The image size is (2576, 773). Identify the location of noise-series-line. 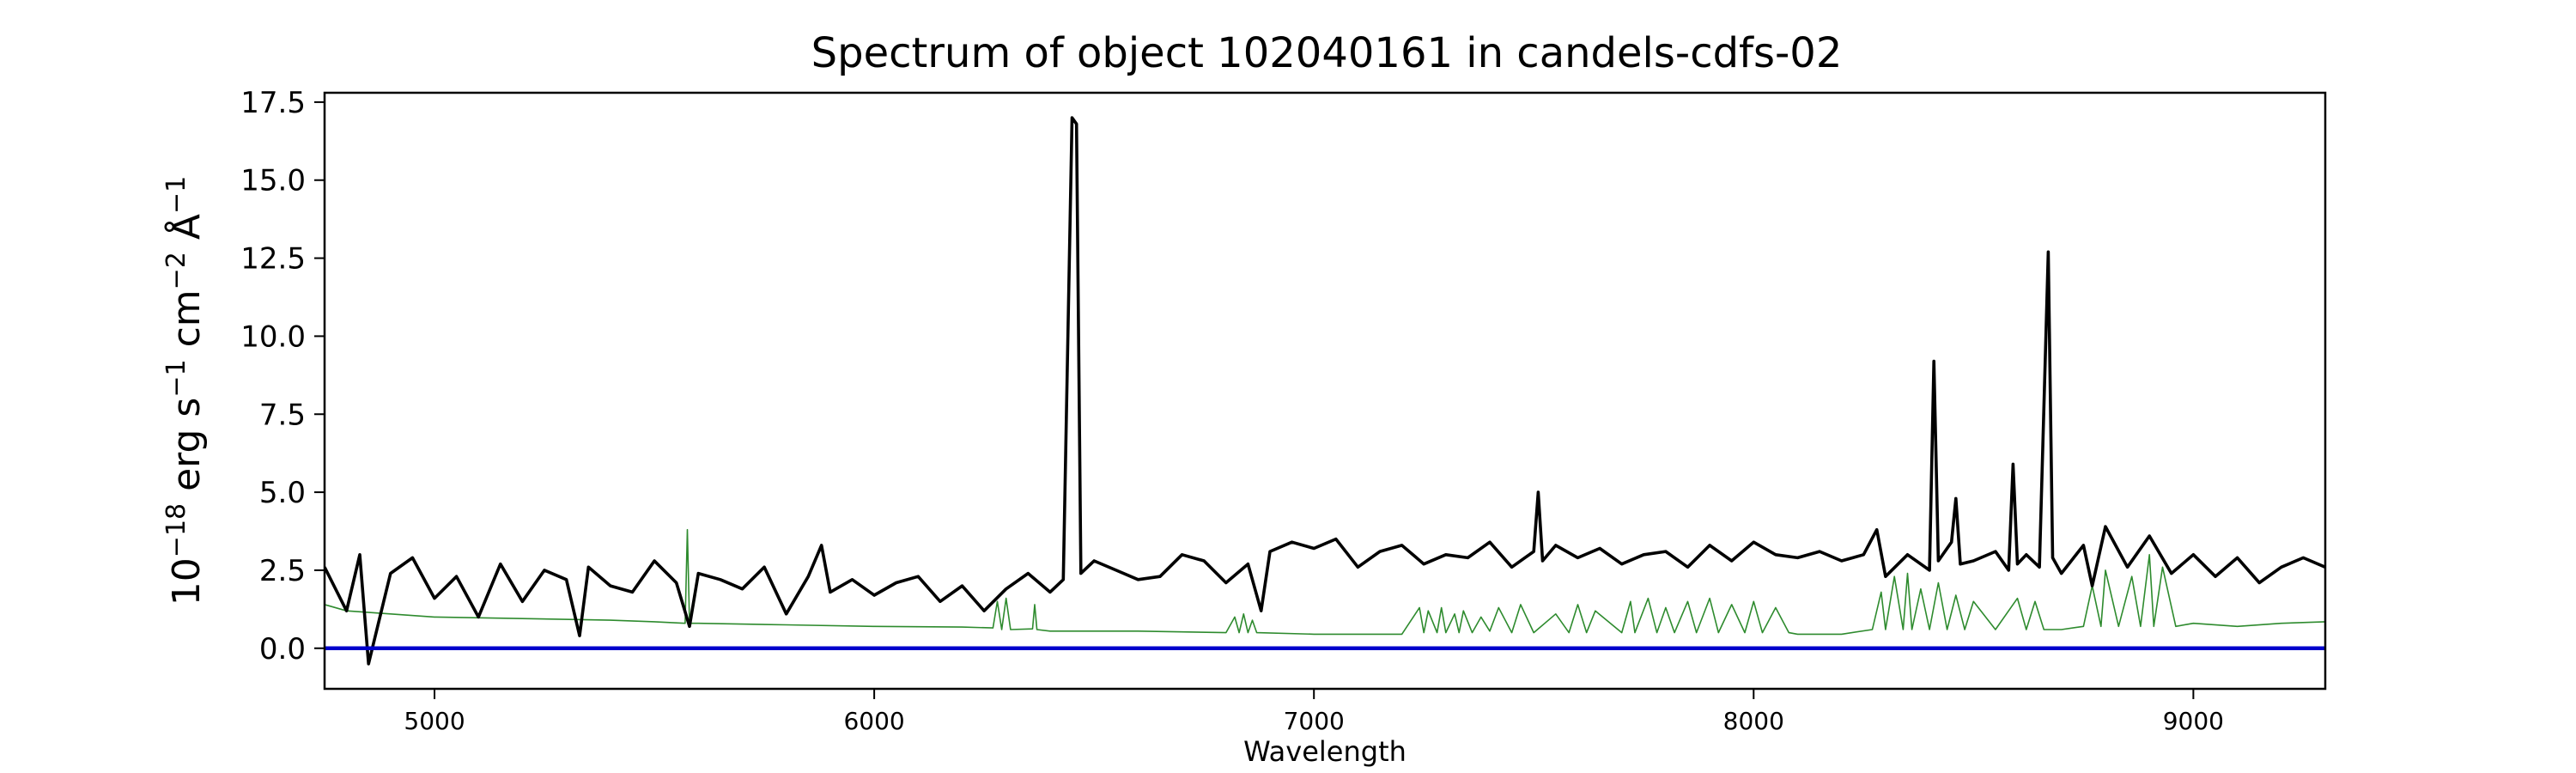
(1325, 582).